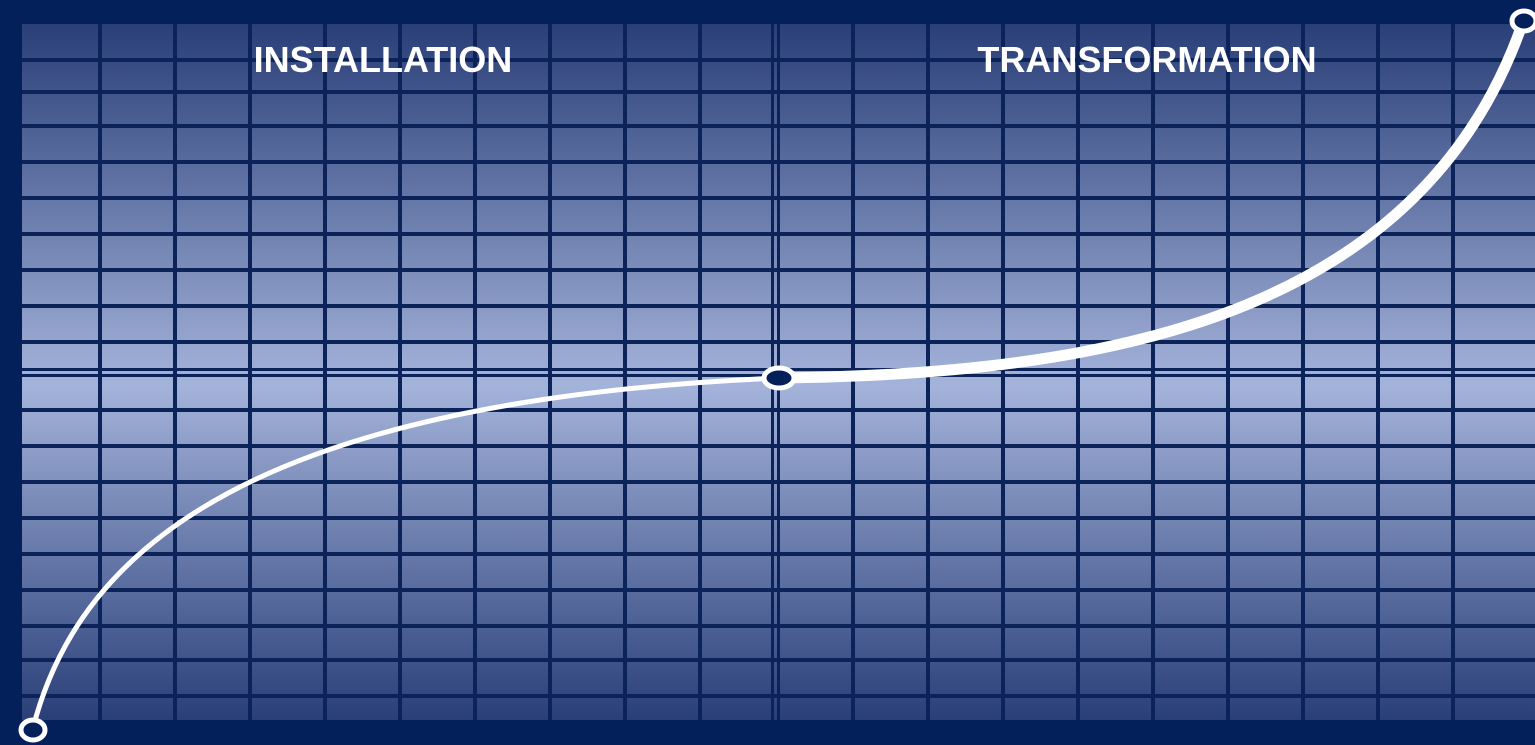 This screenshot has width=1535, height=745. What do you see at coordinates (1146, 59) in the screenshot?
I see `transformation-label: TRANSFORMATION` at bounding box center [1146, 59].